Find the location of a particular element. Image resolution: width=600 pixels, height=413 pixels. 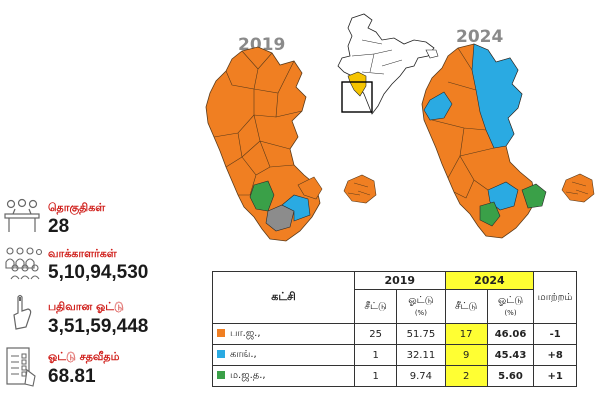

party-header: கட்சி is located at coordinates (283, 297).